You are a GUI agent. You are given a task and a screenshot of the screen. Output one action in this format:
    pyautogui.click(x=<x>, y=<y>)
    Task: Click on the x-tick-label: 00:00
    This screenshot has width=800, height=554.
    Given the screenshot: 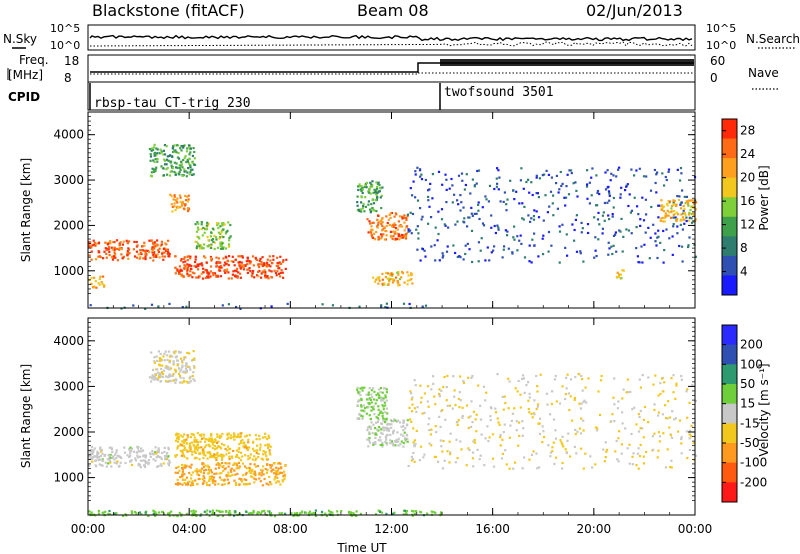 What is the action you would take?
    pyautogui.click(x=695, y=529)
    